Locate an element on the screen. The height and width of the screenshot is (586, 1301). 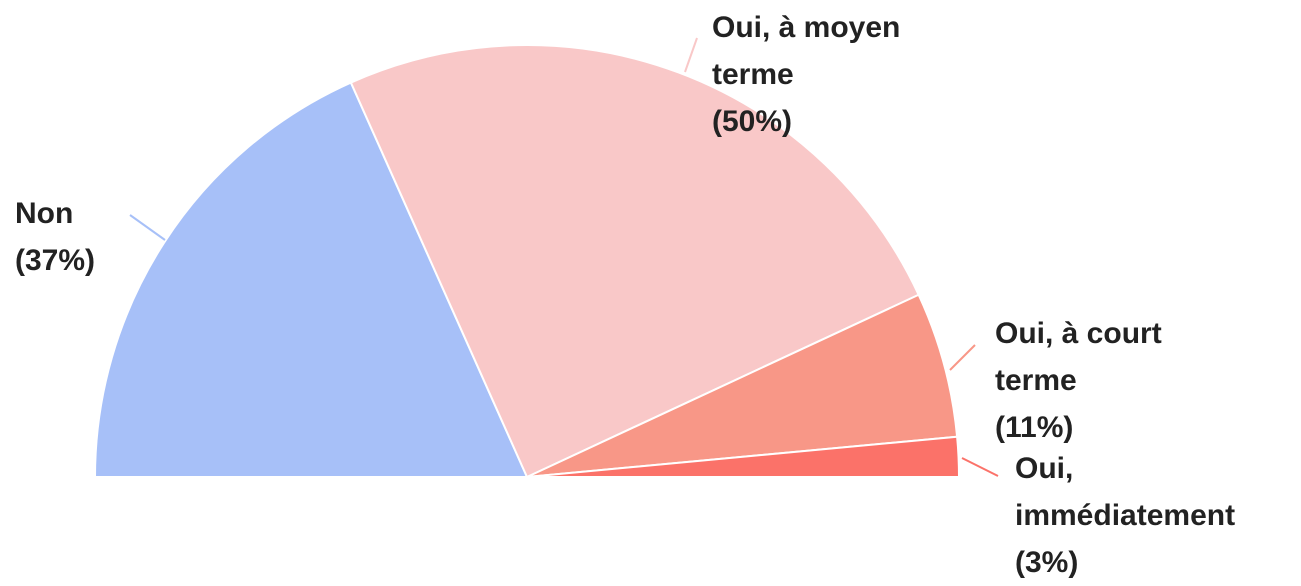
category-label: Oui, à court terme is located at coordinates (1078, 357).